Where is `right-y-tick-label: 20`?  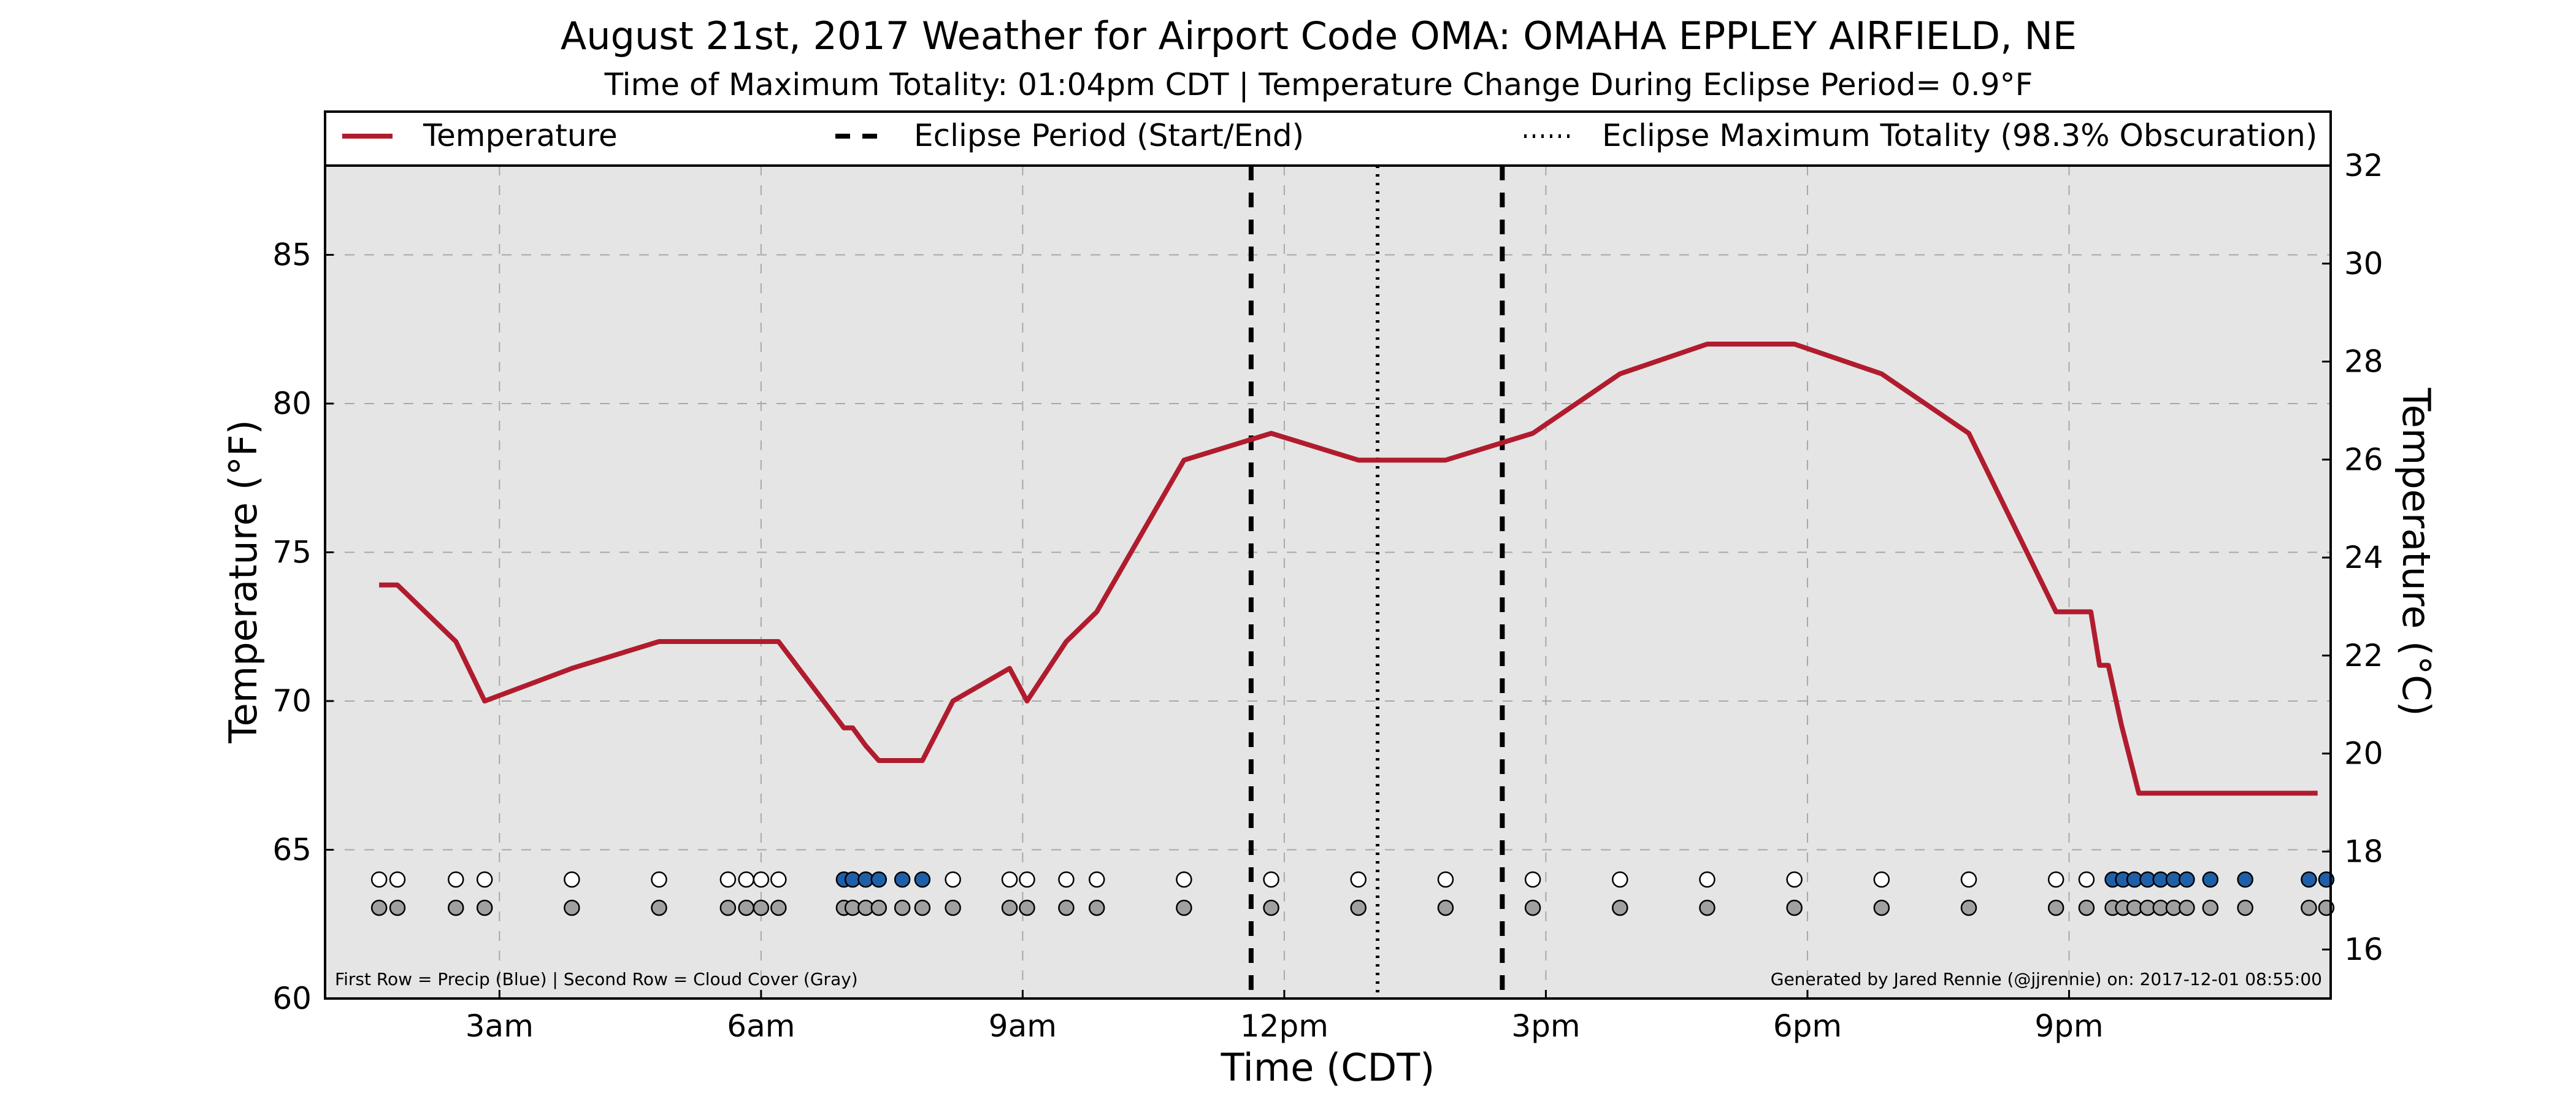 right-y-tick-label: 20 is located at coordinates (2363, 754).